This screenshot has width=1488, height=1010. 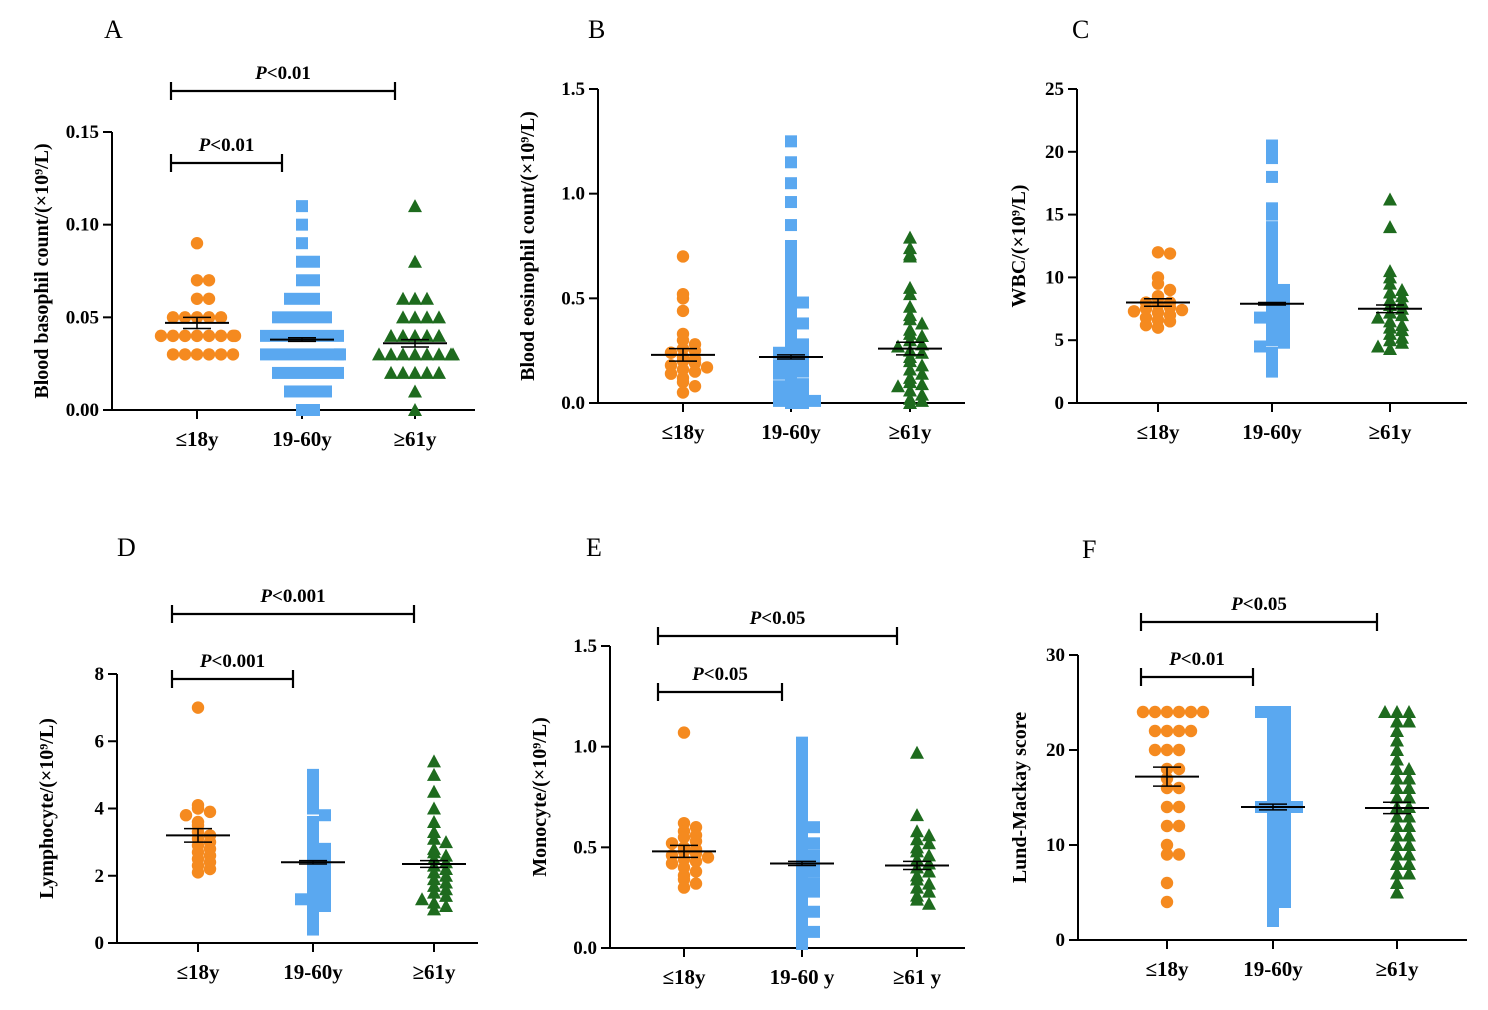 What do you see at coordinates (1020, 797) in the screenshot?
I see `y-axis-label: Lund-Mackay score` at bounding box center [1020, 797].